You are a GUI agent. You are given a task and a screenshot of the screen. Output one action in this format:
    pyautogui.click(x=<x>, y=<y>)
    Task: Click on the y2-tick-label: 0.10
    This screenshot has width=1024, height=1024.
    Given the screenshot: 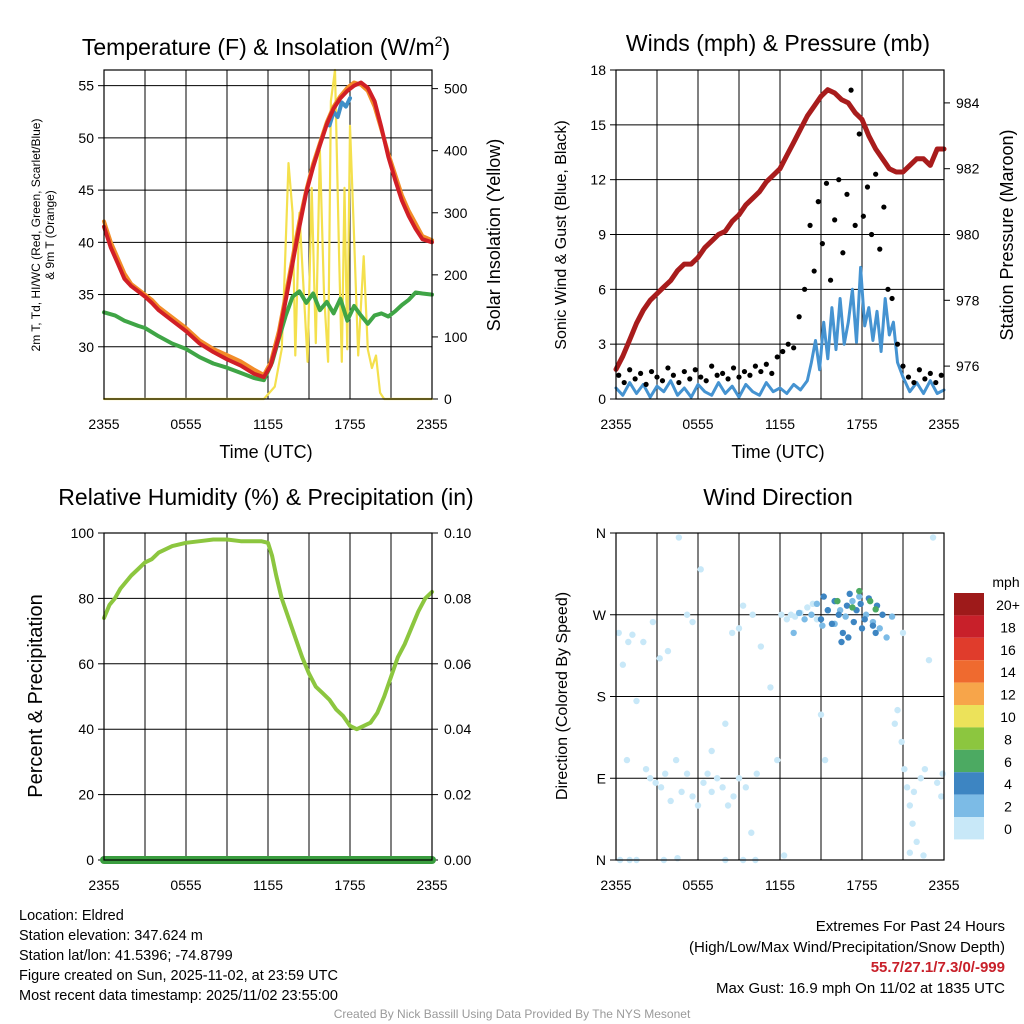 What is the action you would take?
    pyautogui.click(x=457, y=533)
    